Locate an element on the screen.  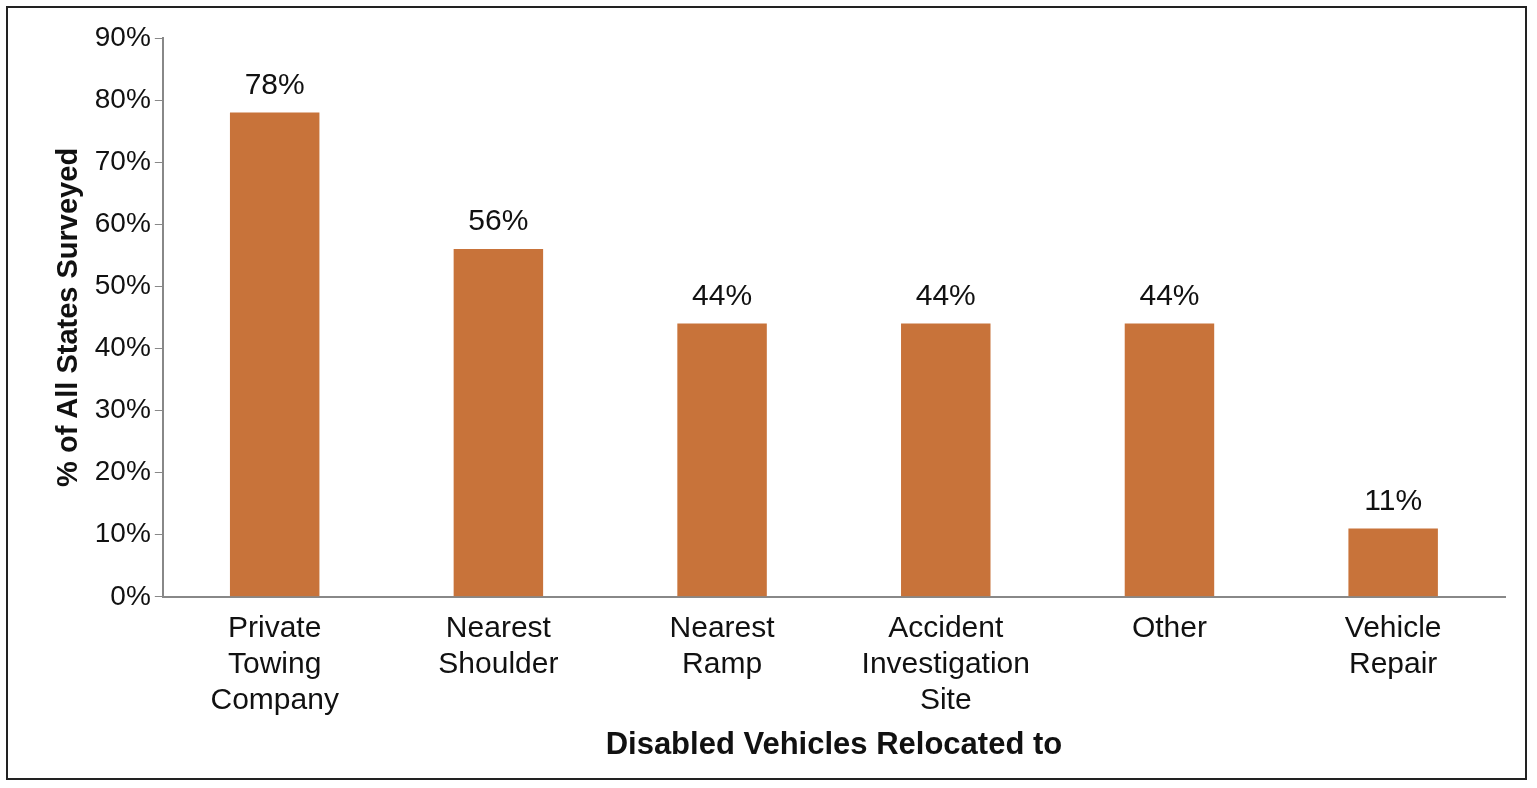
data-label: 78% is located at coordinates (274, 83).